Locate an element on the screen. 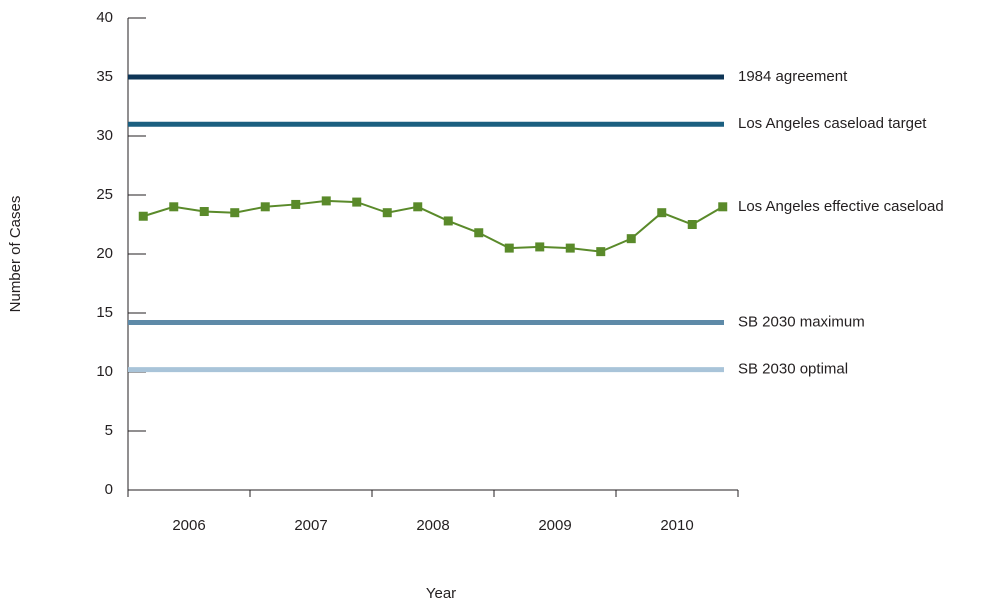 This screenshot has width=987, height=602. y-tick-label: 40 is located at coordinates (104, 17).